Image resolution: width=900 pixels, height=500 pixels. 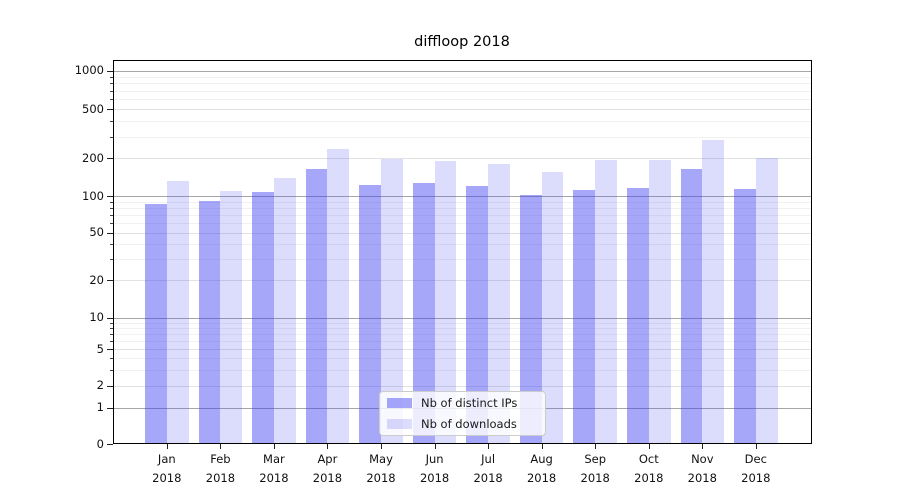 What do you see at coordinates (220, 459) in the screenshot?
I see `x-tick-month: Feb` at bounding box center [220, 459].